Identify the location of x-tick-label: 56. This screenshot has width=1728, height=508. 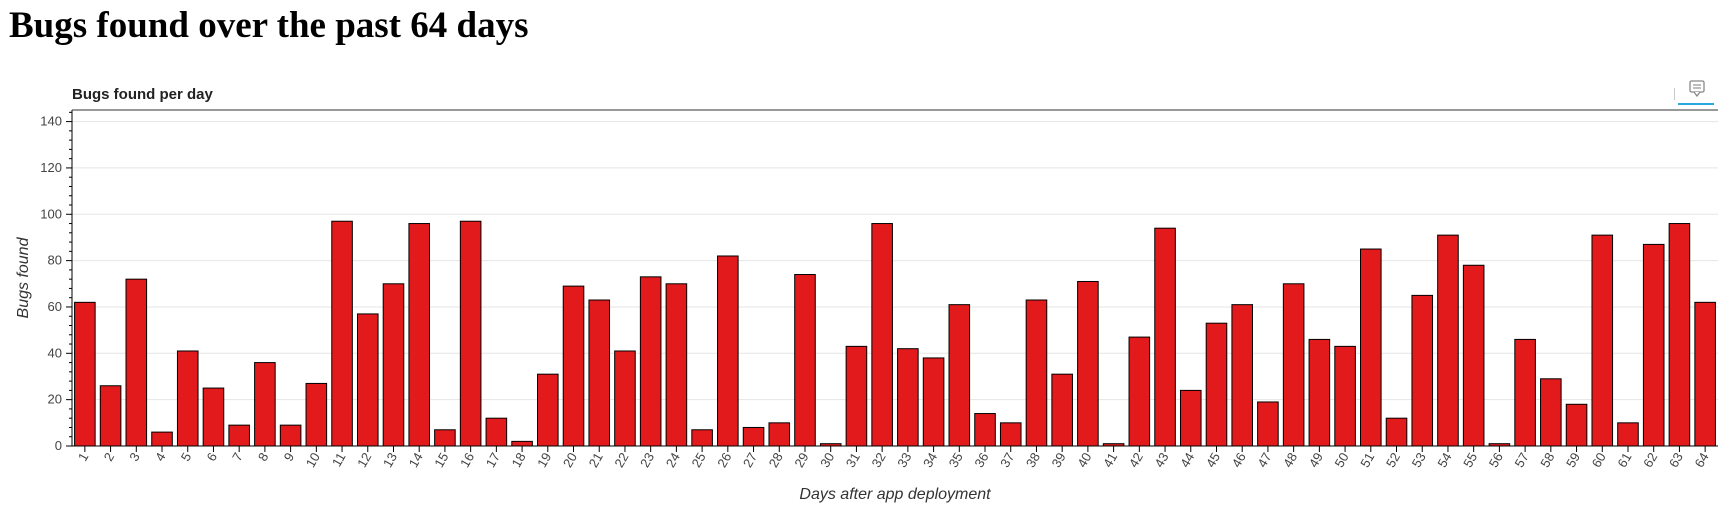
(1496, 460).